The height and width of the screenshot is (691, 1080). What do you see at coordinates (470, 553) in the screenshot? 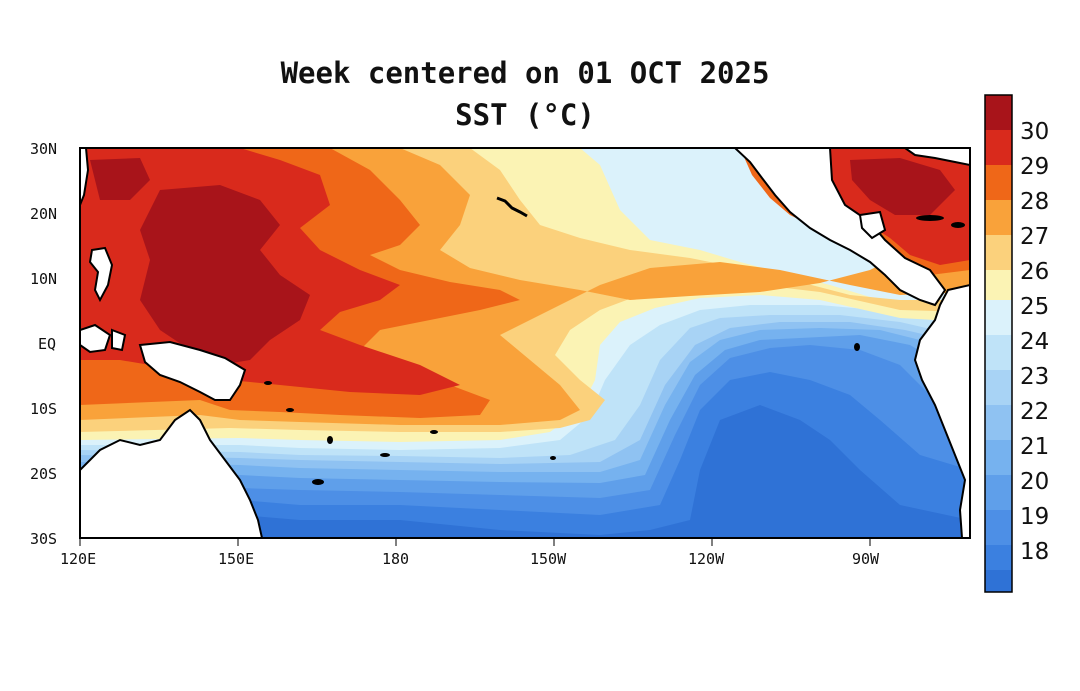
I see `longitude-axis: 120E 150E 180 150W 120W 90W` at bounding box center [470, 553].